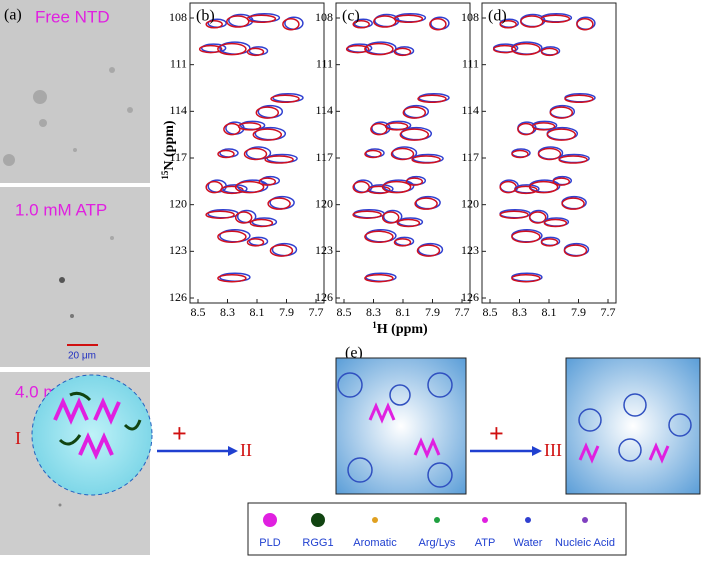  What do you see at coordinates (269, 543) in the screenshot?
I see `legend-label: PLD` at bounding box center [269, 543].